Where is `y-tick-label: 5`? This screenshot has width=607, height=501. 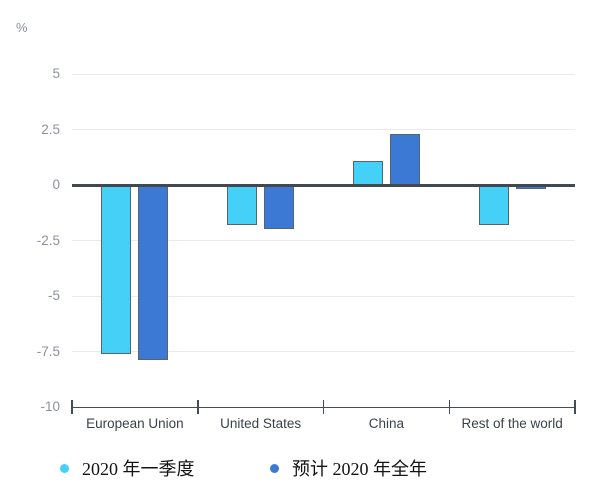
y-tick-label: 5 is located at coordinates (56, 73).